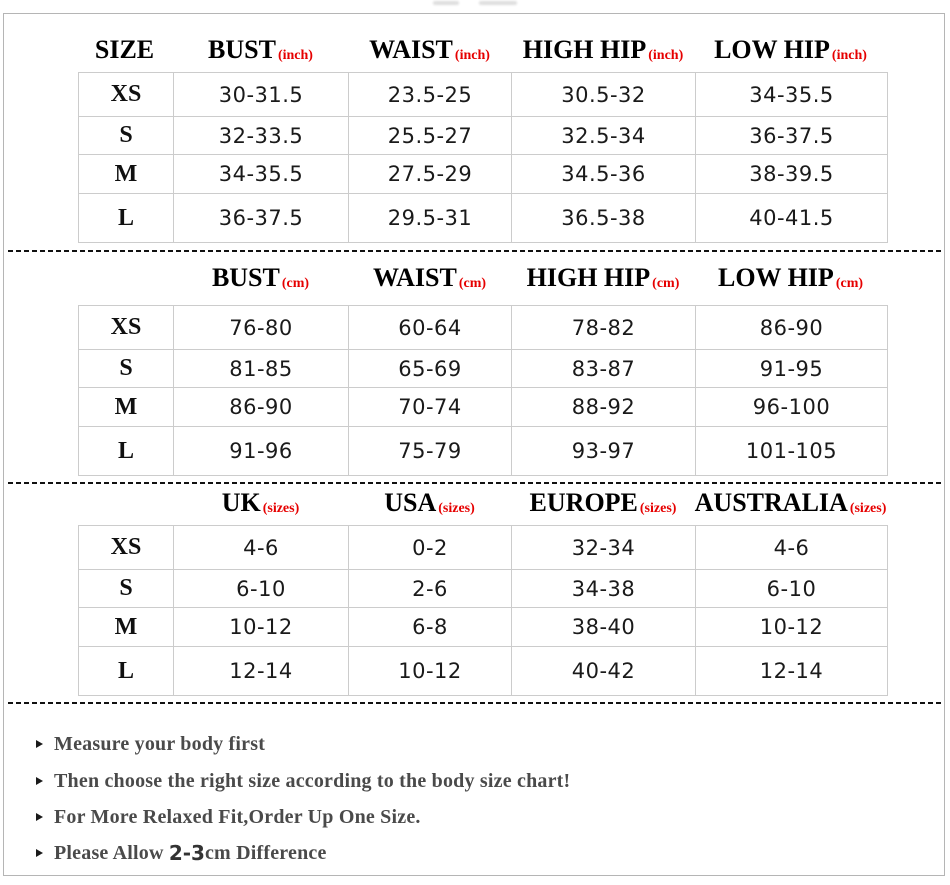 The width and height of the screenshot is (950, 885). I want to click on table-cell: 91-96, so click(261, 451).